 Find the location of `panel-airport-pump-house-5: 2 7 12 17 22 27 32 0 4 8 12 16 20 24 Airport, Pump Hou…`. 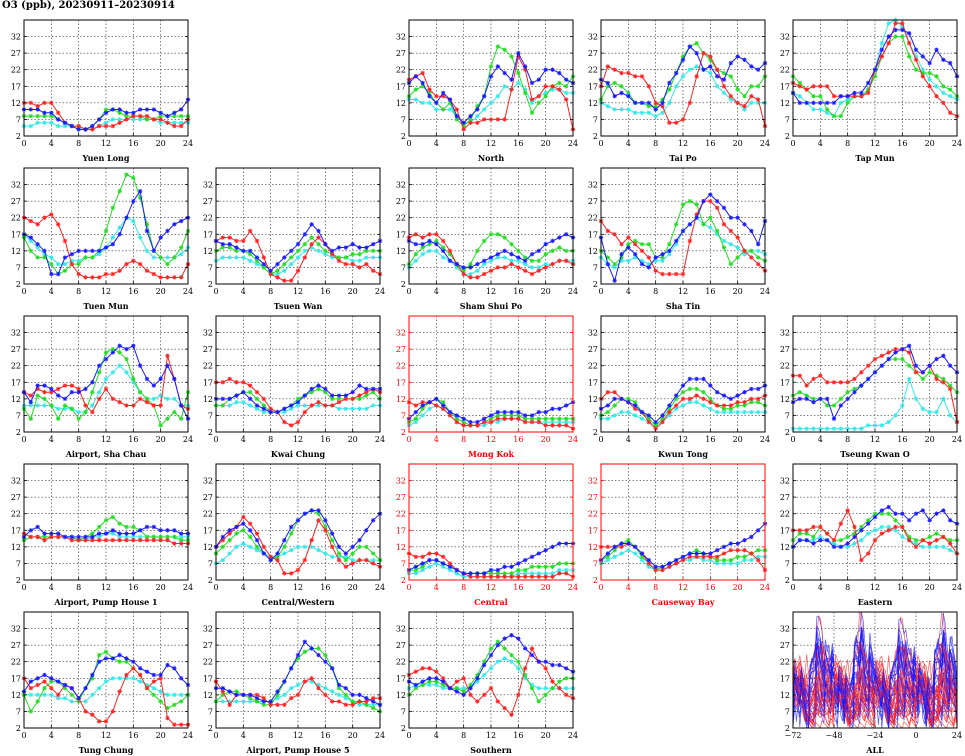

panel-airport-pump-house-5: 2 7 12 17 22 27 32 0 4 8 12 16 20 24 Airport, Pump Hou… is located at coordinates (288, 682).